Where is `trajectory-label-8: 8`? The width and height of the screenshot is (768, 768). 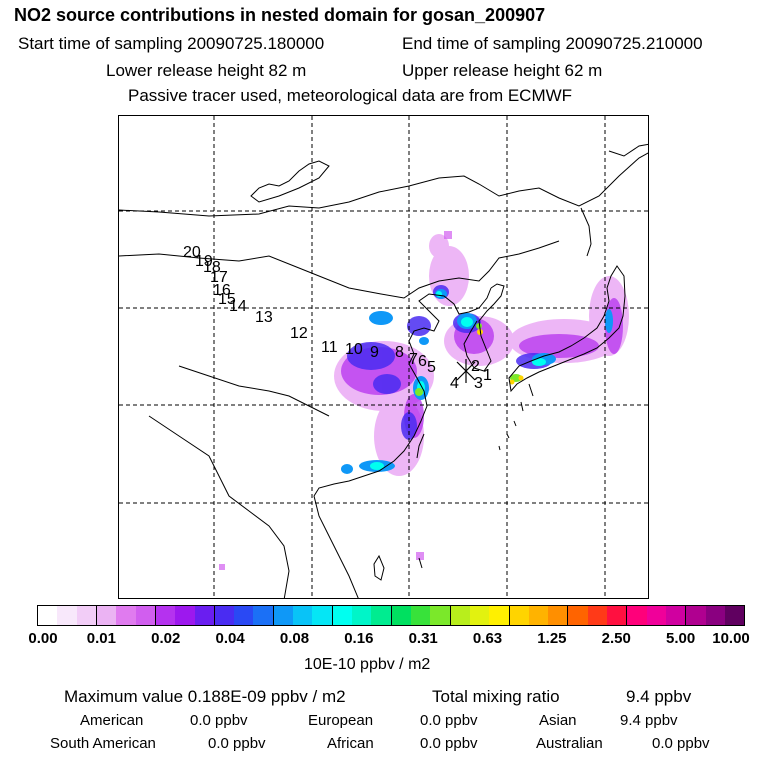 trajectory-label-8: 8 is located at coordinates (399, 352).